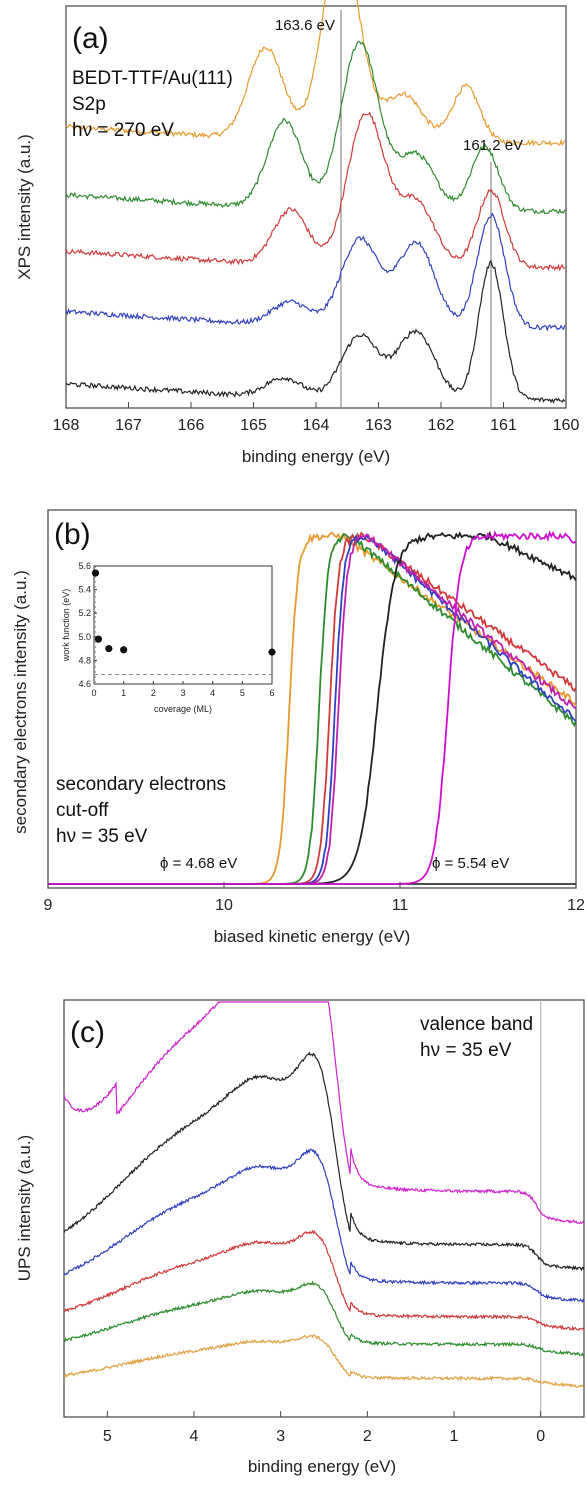 The image size is (587, 1485). What do you see at coordinates (123, 130) in the screenshot?
I see `photon-energy-label: hν = 270 eV` at bounding box center [123, 130].